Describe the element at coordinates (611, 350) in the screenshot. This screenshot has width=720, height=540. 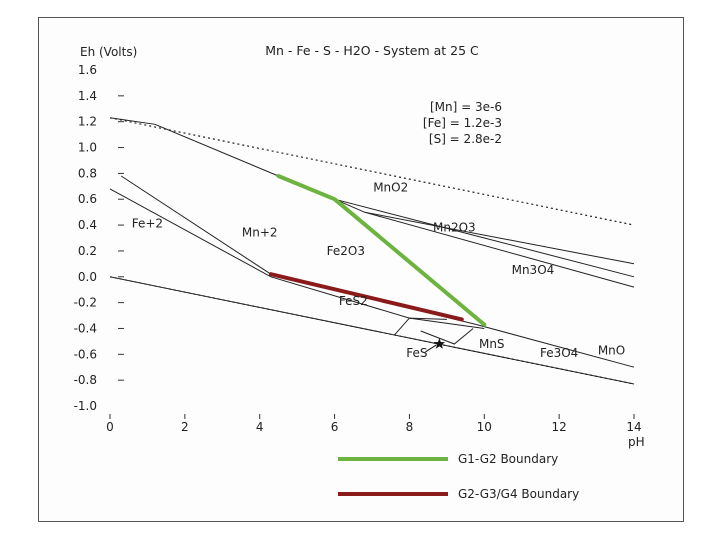
I see `field-label: MnO` at that location.